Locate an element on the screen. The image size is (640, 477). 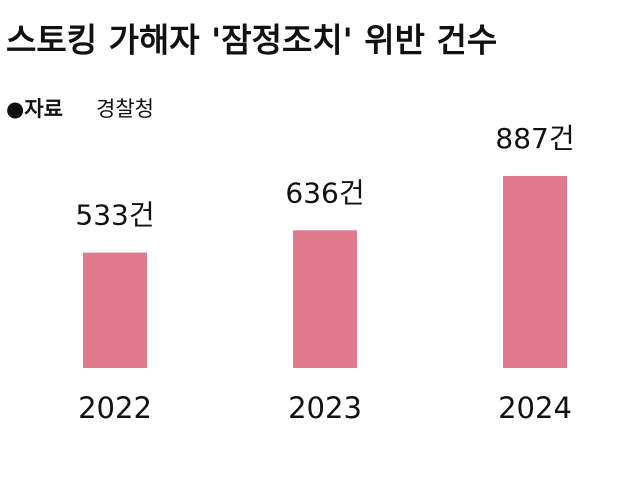
source-label: ●자료 is located at coordinates (34, 109).